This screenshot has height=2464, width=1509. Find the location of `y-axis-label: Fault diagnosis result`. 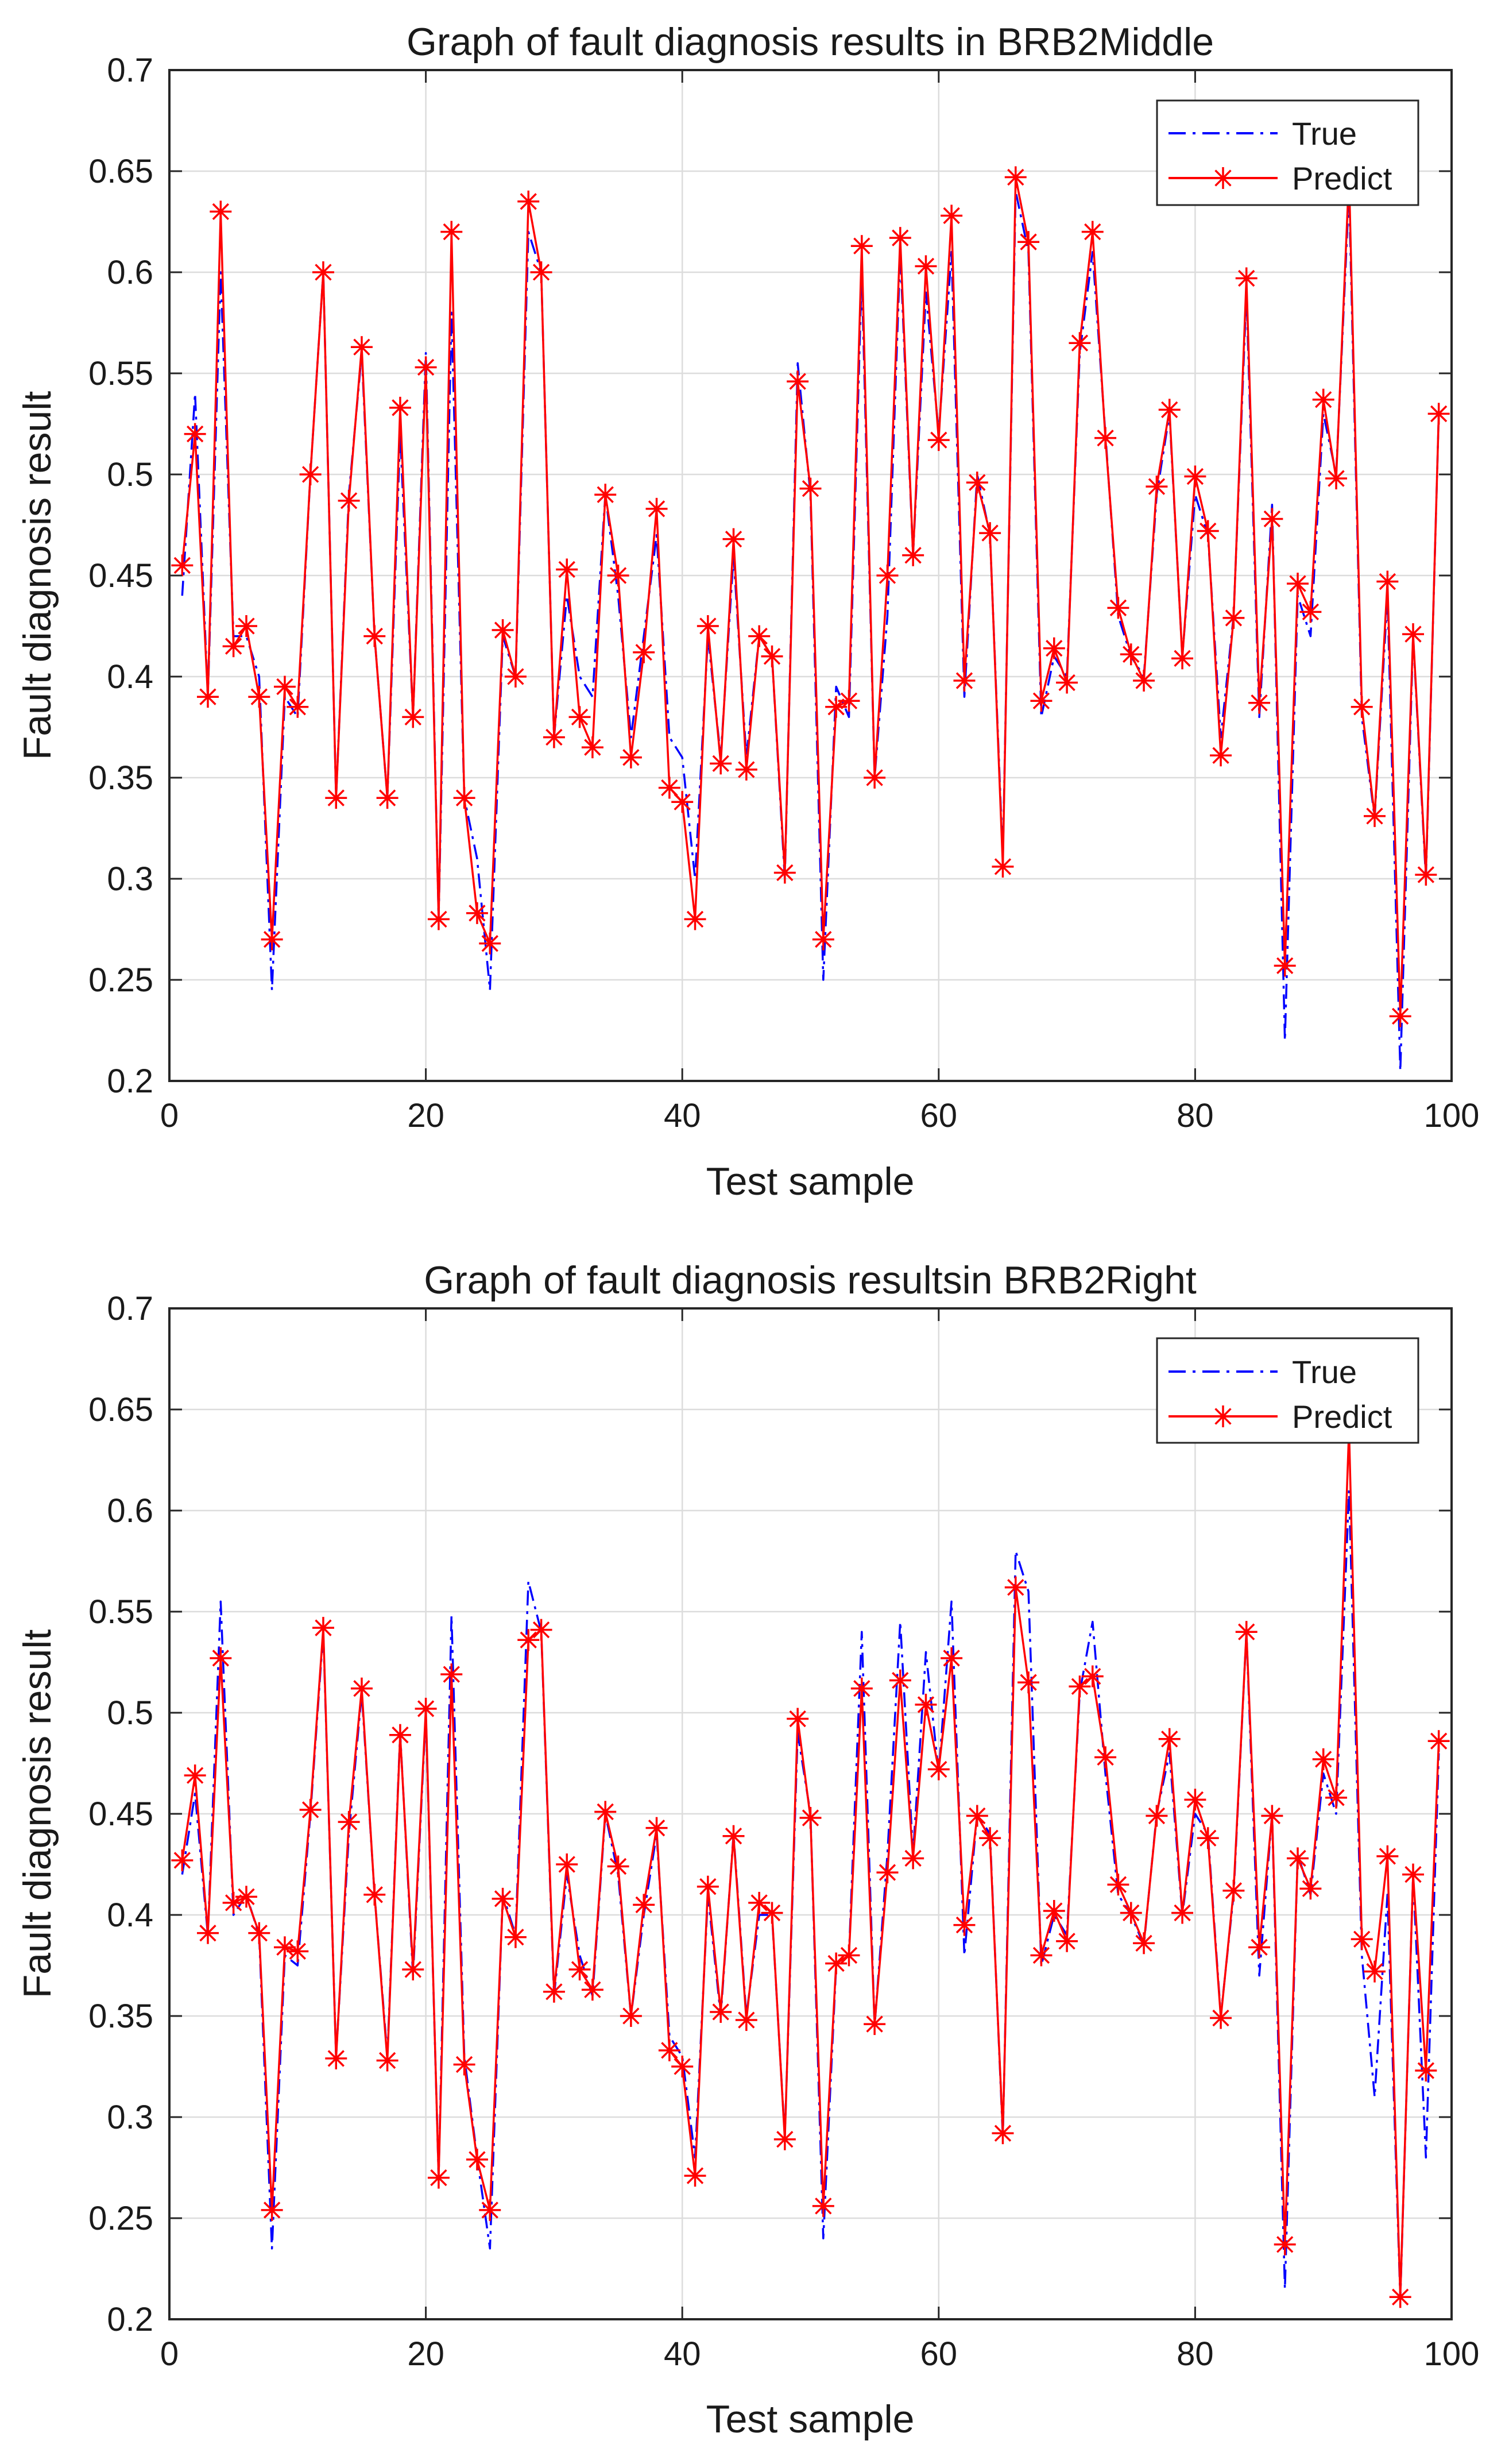

y-axis-label: Fault diagnosis result is located at coordinates (37, 575).